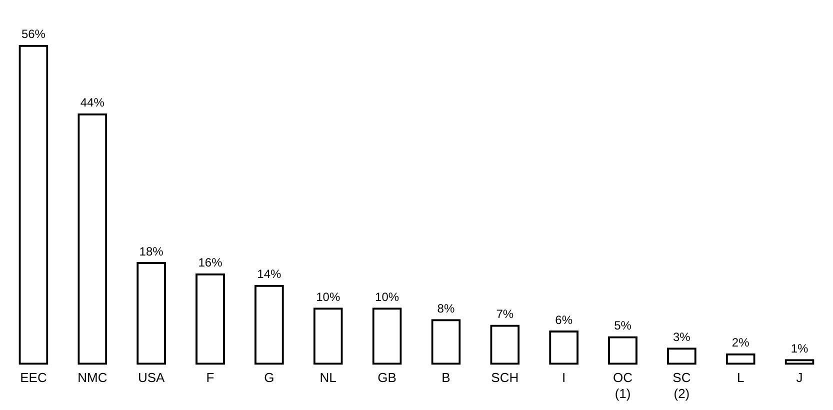  Describe the element at coordinates (446, 308) in the screenshot. I see `data-label: 8%` at that location.